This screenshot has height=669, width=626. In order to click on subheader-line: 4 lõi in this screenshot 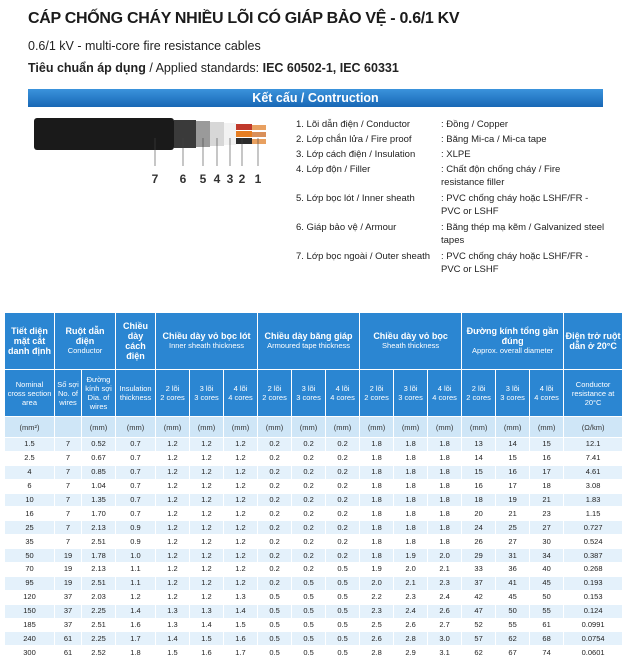, I will do `click(444, 388)`.